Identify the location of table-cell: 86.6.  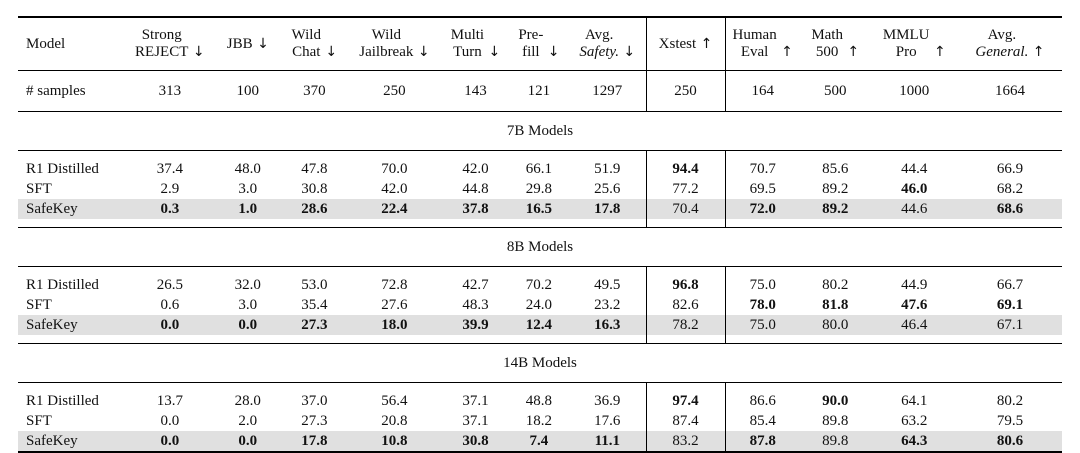
(762, 401).